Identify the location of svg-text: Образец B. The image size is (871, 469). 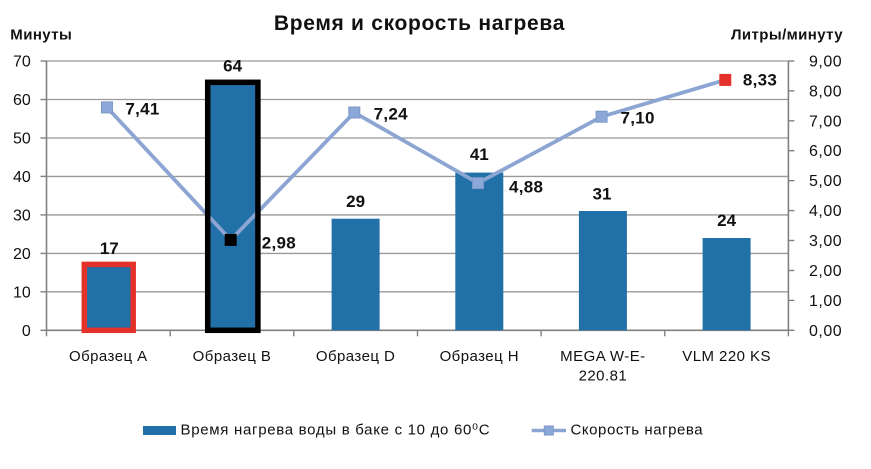
(232, 356).